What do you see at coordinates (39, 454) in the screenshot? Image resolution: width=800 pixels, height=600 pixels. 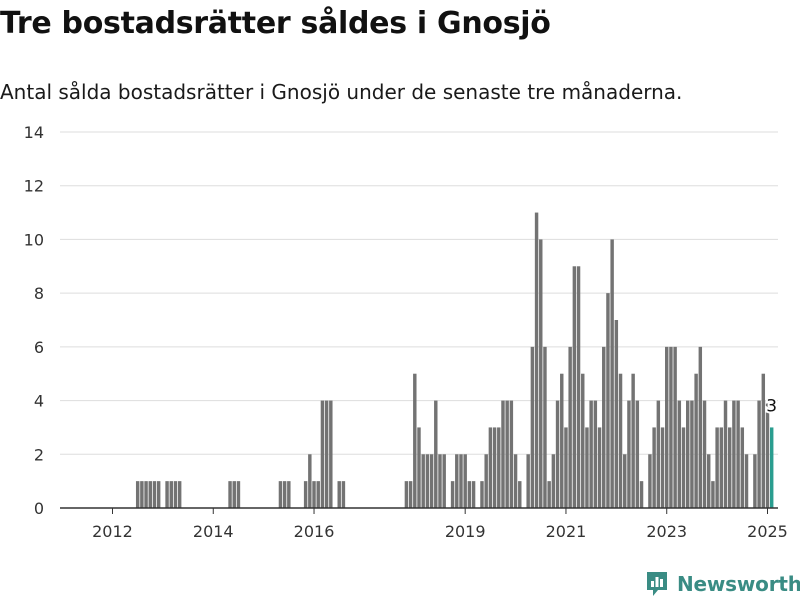 I see `y-tick-label: 2` at bounding box center [39, 454].